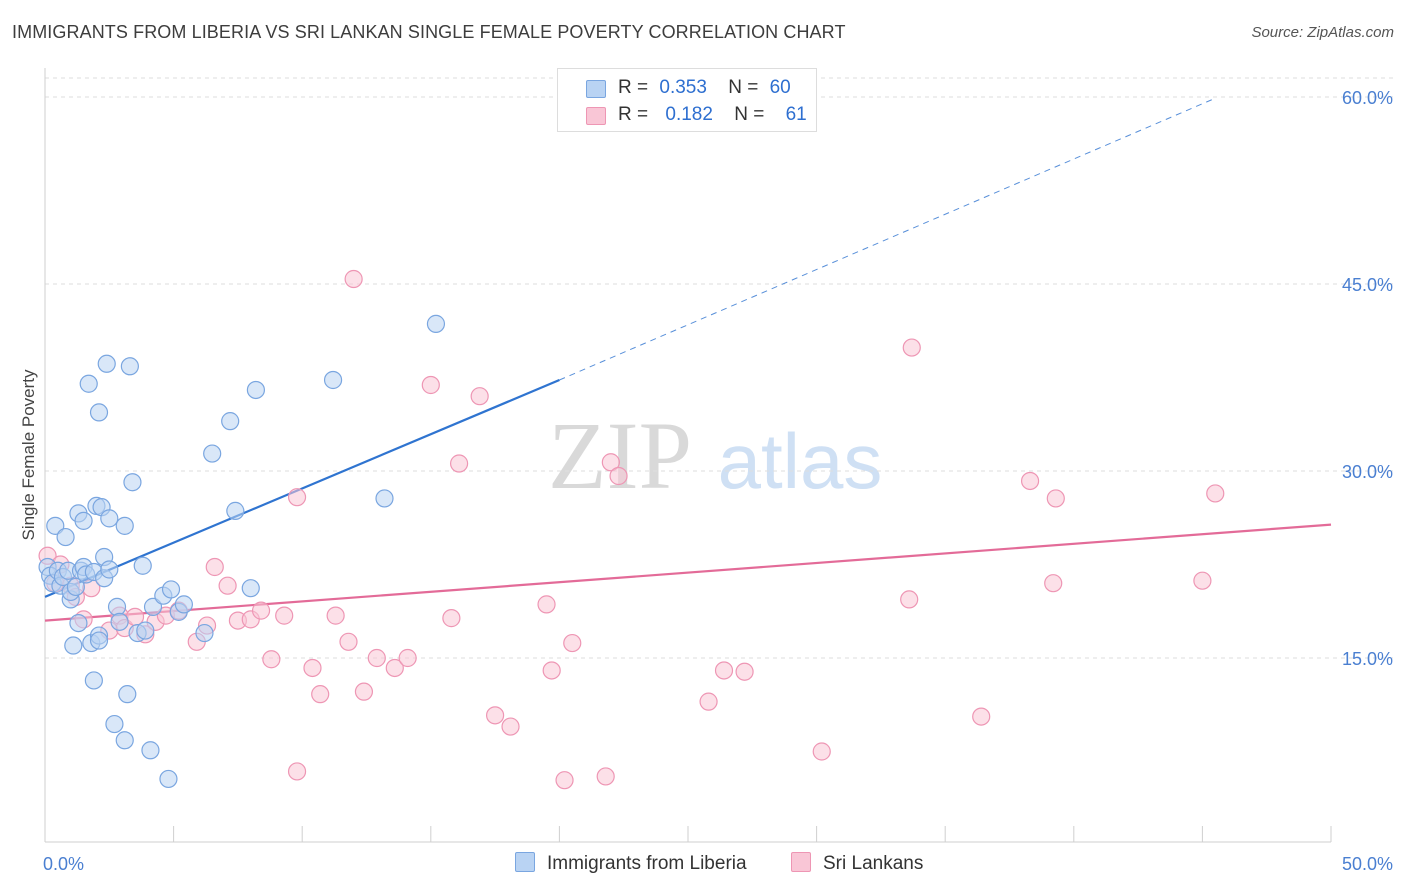  What do you see at coordinates (28, 455) in the screenshot?
I see `y-axis-label: Single Female Poverty` at bounding box center [28, 455].